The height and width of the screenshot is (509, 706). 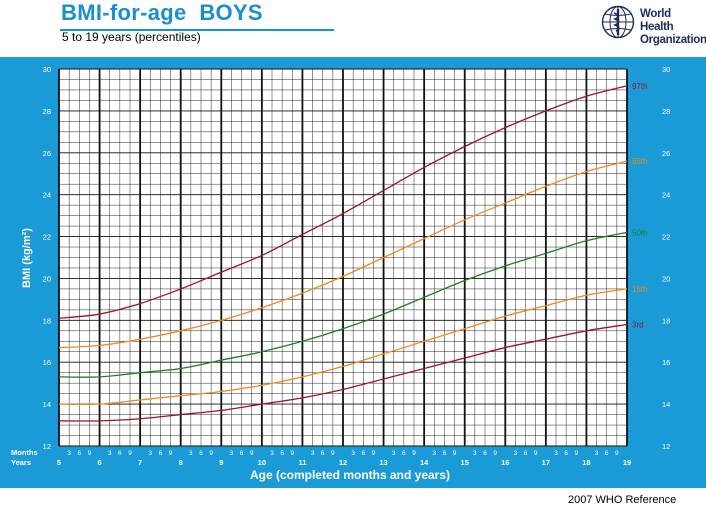 What do you see at coordinates (47, 446) in the screenshot?
I see `y-tick-label-left: 12` at bounding box center [47, 446].